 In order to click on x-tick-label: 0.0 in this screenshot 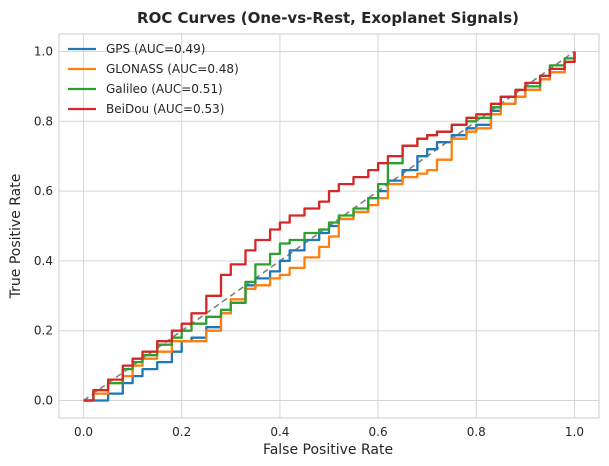, I will do `click(83, 432)`.